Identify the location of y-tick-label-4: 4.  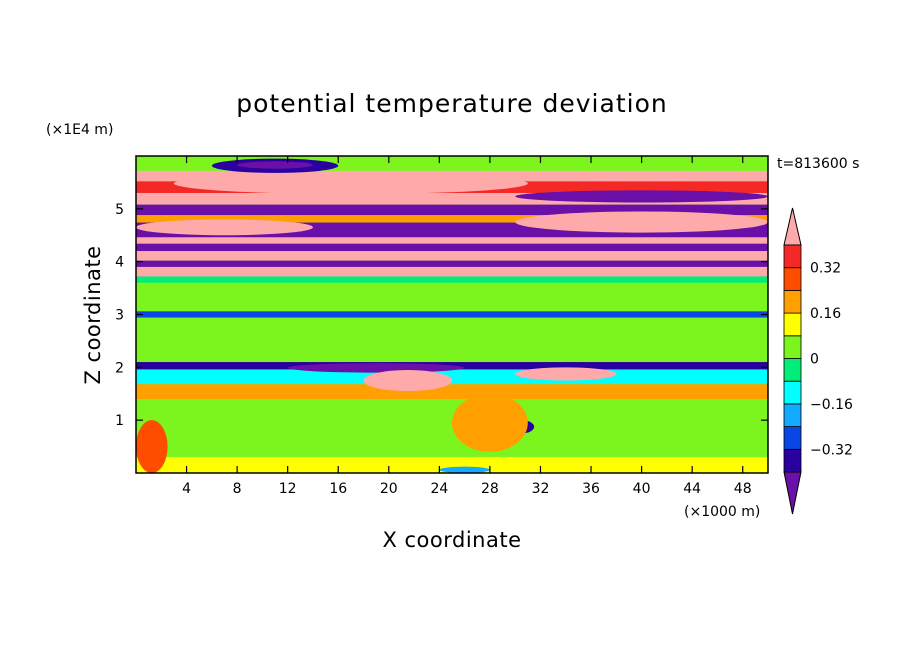
(119, 263).